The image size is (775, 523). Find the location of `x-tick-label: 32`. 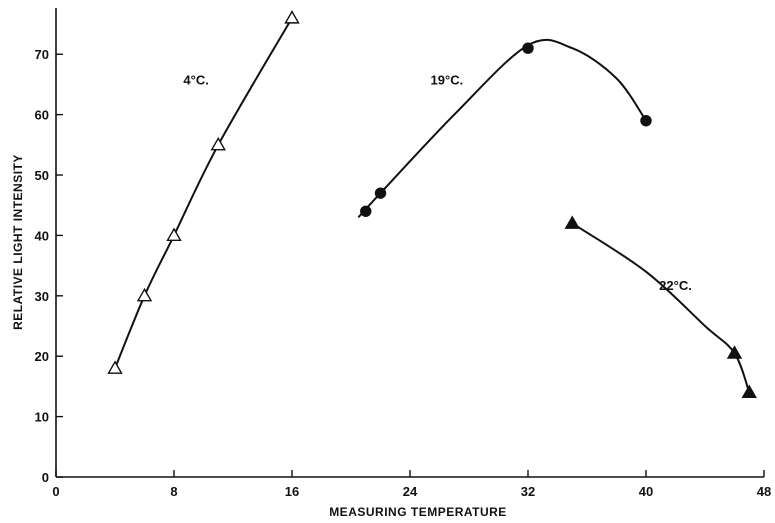

x-tick-label: 32 is located at coordinates (528, 491).